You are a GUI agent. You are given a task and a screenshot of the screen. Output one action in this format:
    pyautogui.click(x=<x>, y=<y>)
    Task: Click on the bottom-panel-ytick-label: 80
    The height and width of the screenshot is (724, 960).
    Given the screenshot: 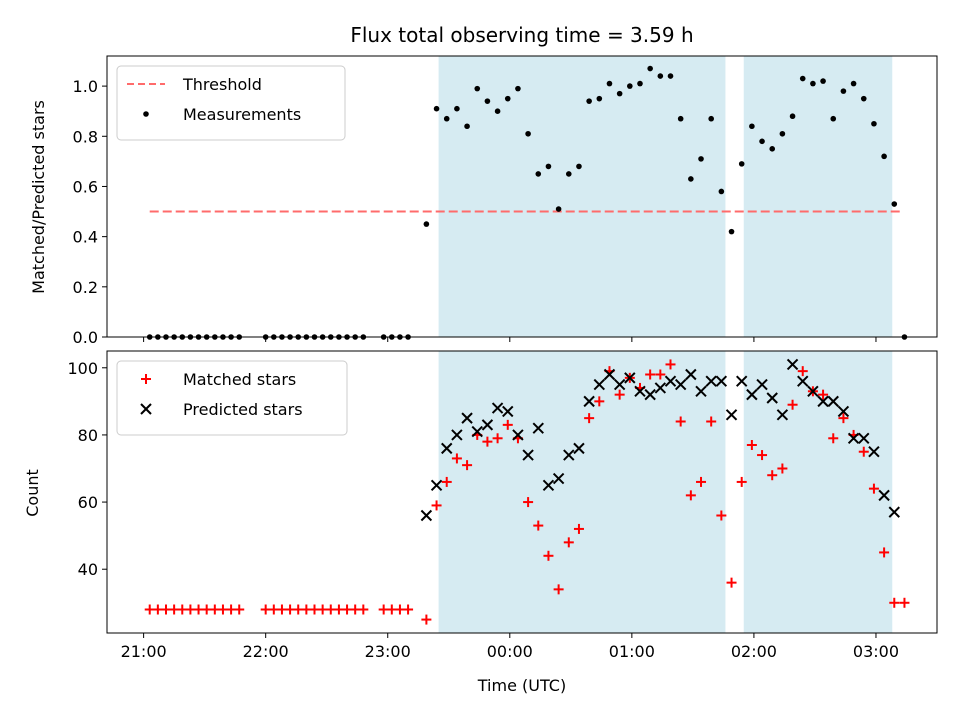 What is the action you would take?
    pyautogui.click(x=88, y=435)
    